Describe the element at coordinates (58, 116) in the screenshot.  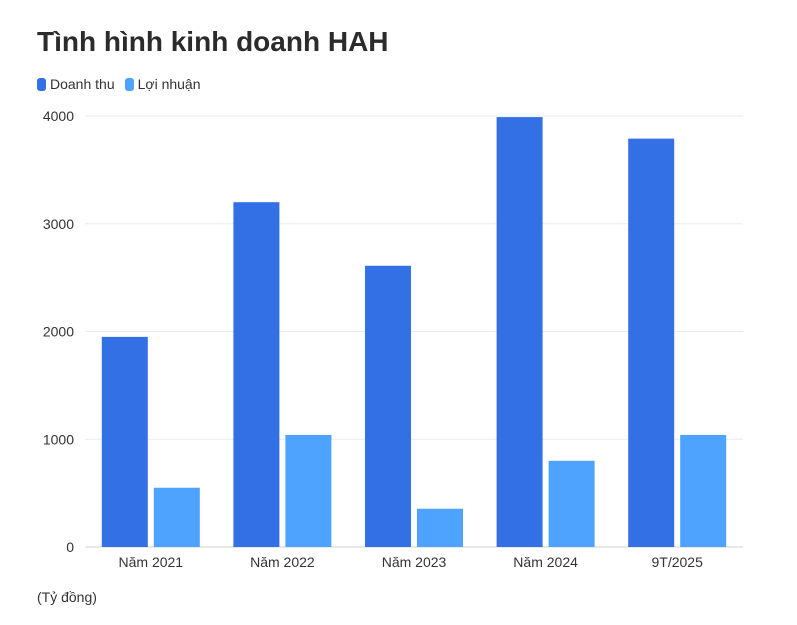
I see `y-tick-label: 4000` at that location.